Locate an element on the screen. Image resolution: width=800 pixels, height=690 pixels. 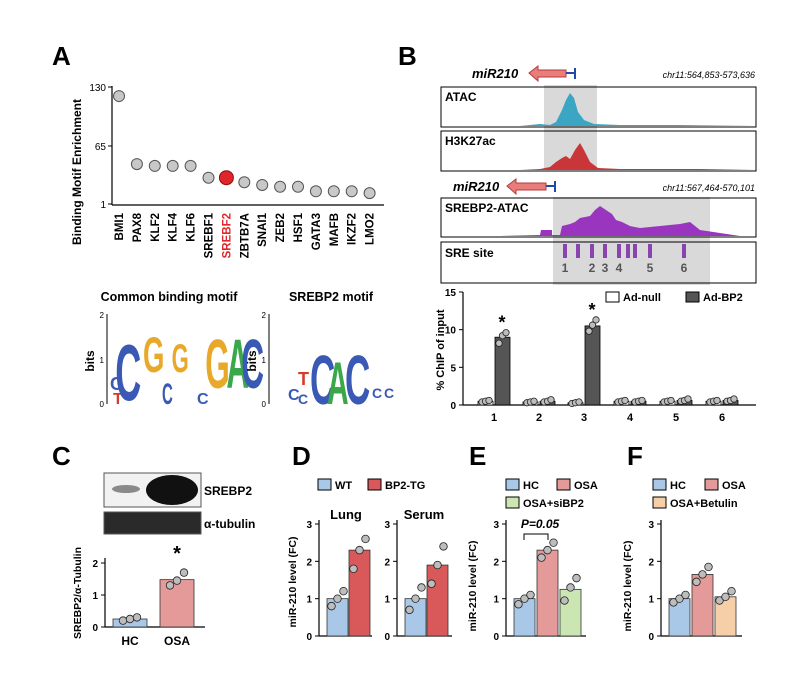
panel-c-ylabel: SREBP2/α-Tubulin is located at coordinates (78, 593).